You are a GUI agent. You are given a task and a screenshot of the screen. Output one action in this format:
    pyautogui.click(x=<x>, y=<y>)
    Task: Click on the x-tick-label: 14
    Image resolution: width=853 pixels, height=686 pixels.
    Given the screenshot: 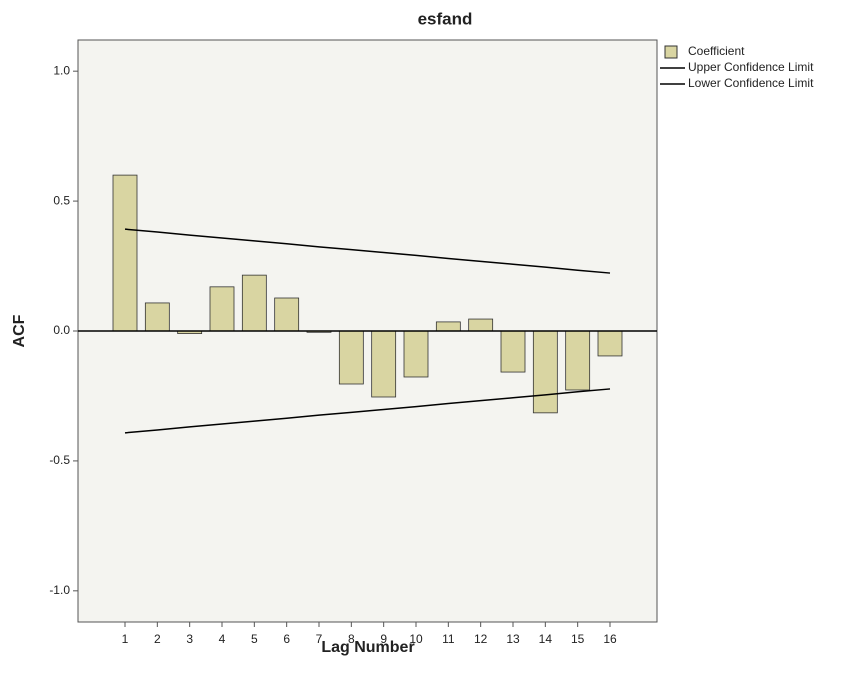 What is the action you would take?
    pyautogui.click(x=546, y=639)
    